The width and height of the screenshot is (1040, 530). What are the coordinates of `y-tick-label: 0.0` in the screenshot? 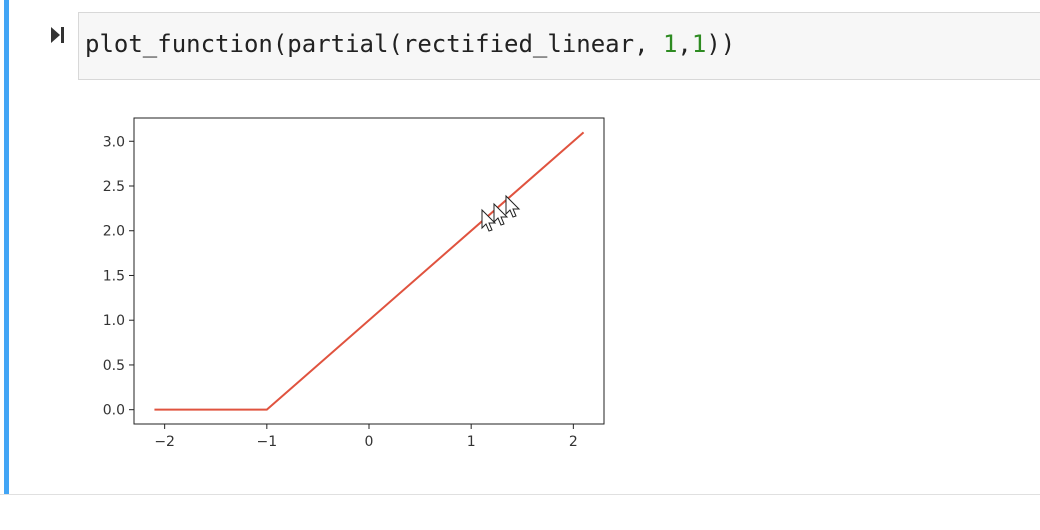 It's located at (114, 411).